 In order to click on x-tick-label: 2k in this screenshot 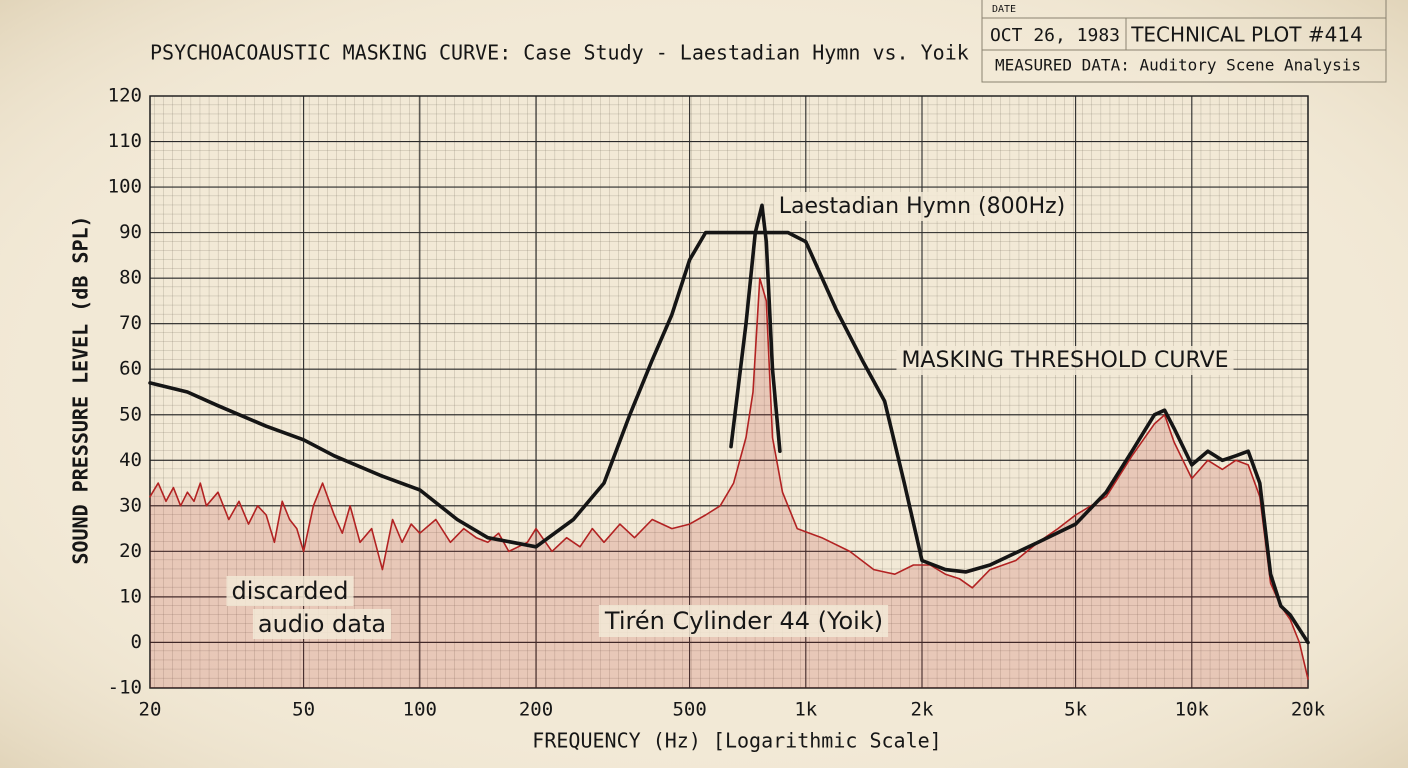, I will do `click(922, 710)`.